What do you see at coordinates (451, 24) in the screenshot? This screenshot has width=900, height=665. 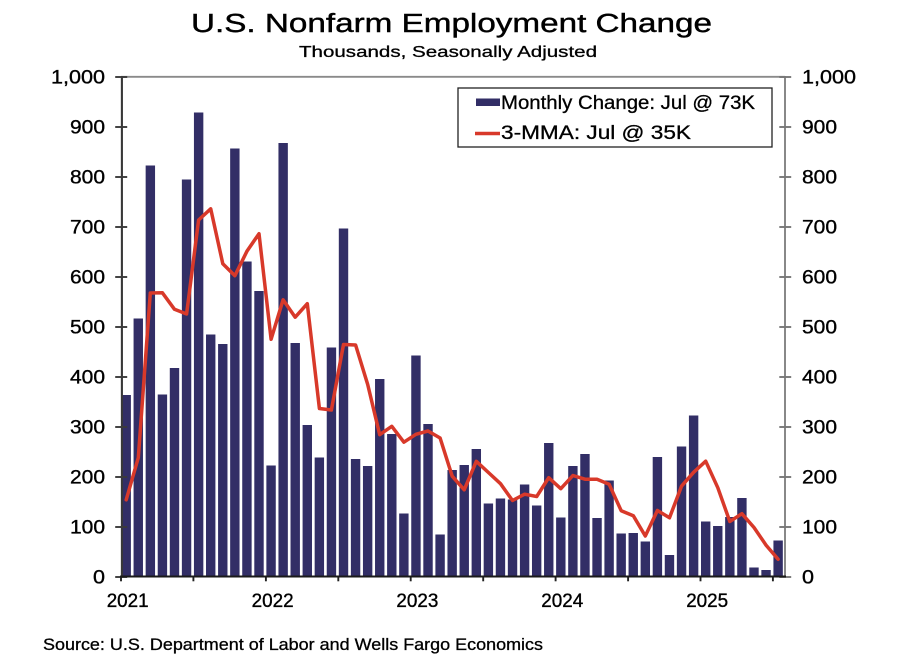 I see `svg-text: U.S. Nonfarm Employment Change` at bounding box center [451, 24].